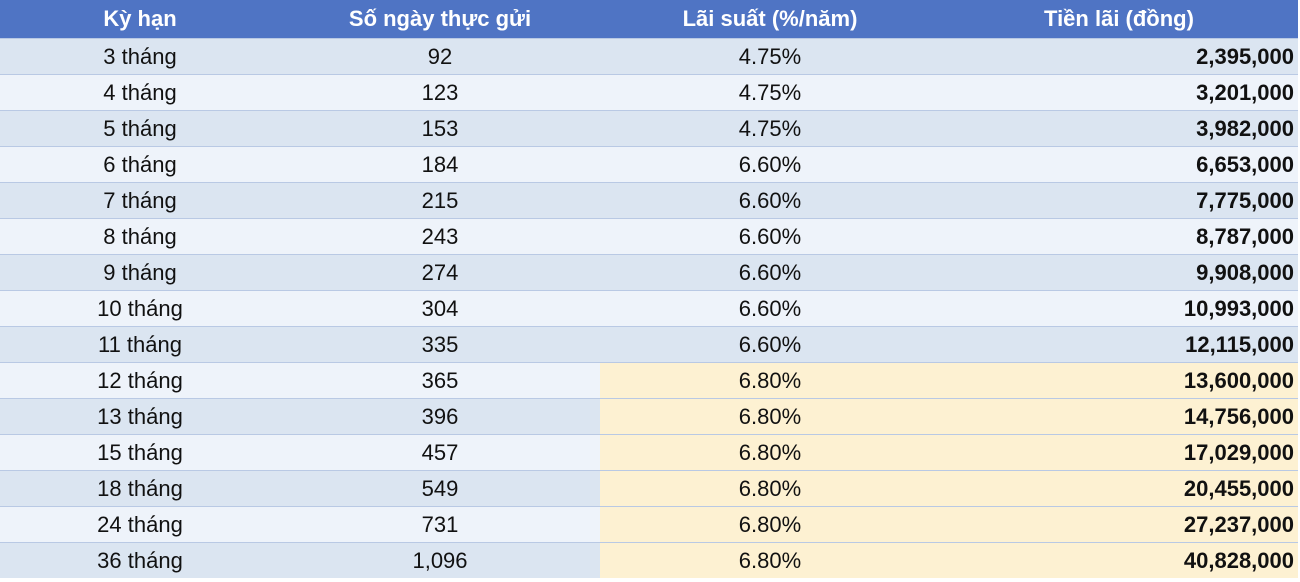  I want to click on table-cell: 335, so click(440, 344).